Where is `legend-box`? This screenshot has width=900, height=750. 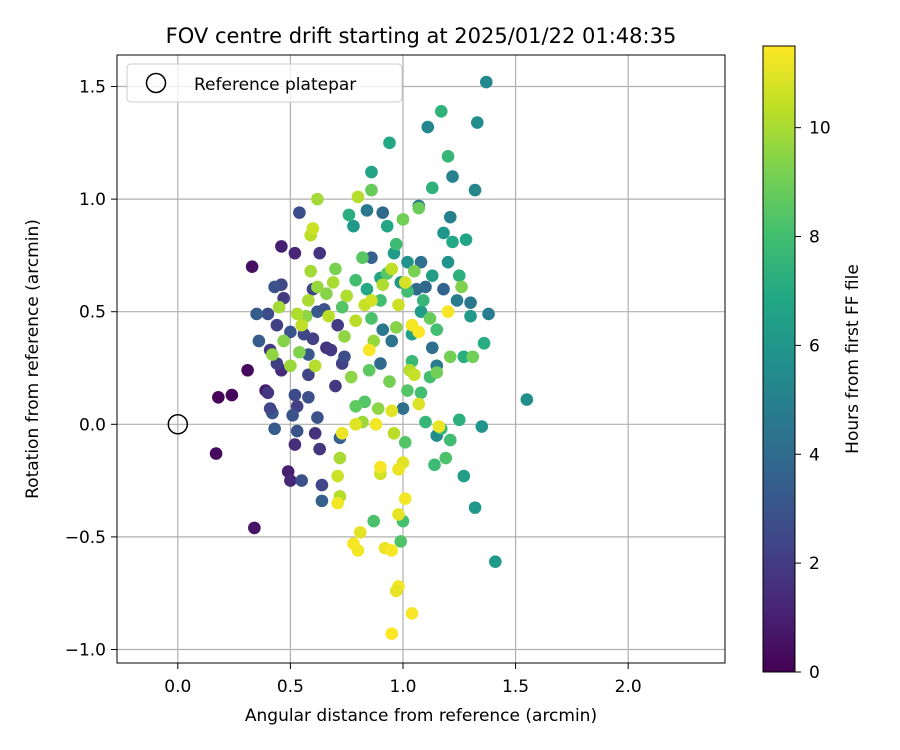 legend-box is located at coordinates (264, 83).